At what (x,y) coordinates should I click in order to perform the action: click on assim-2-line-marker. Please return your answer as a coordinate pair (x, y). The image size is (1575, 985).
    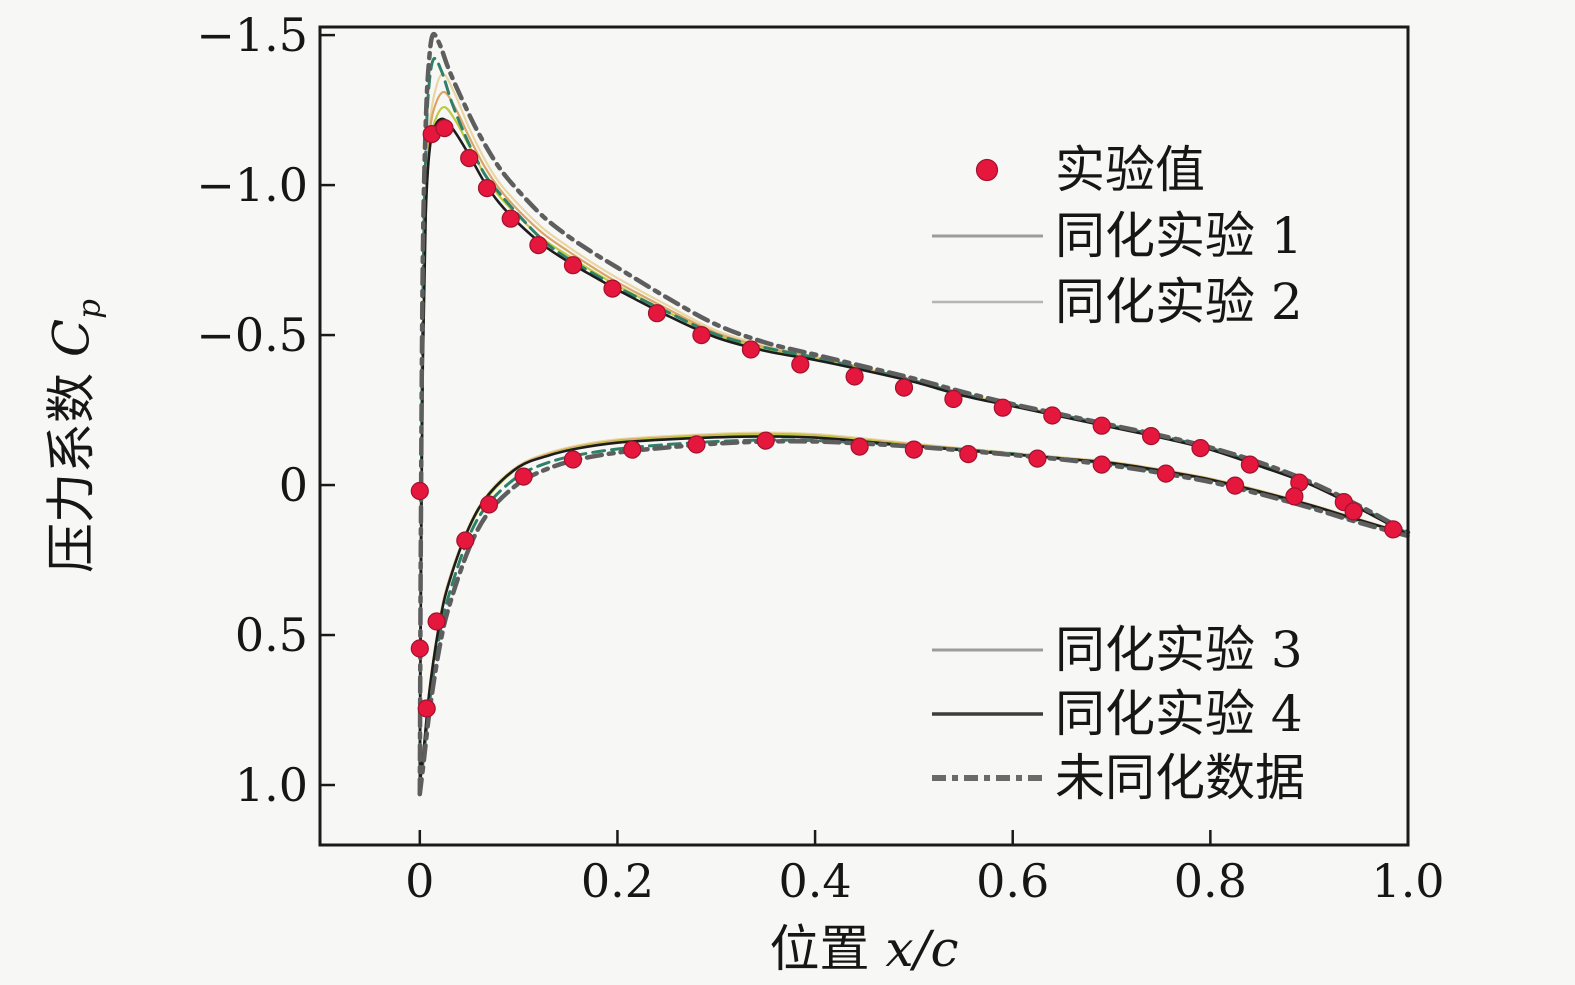
    Looking at the image, I should click on (987, 302).